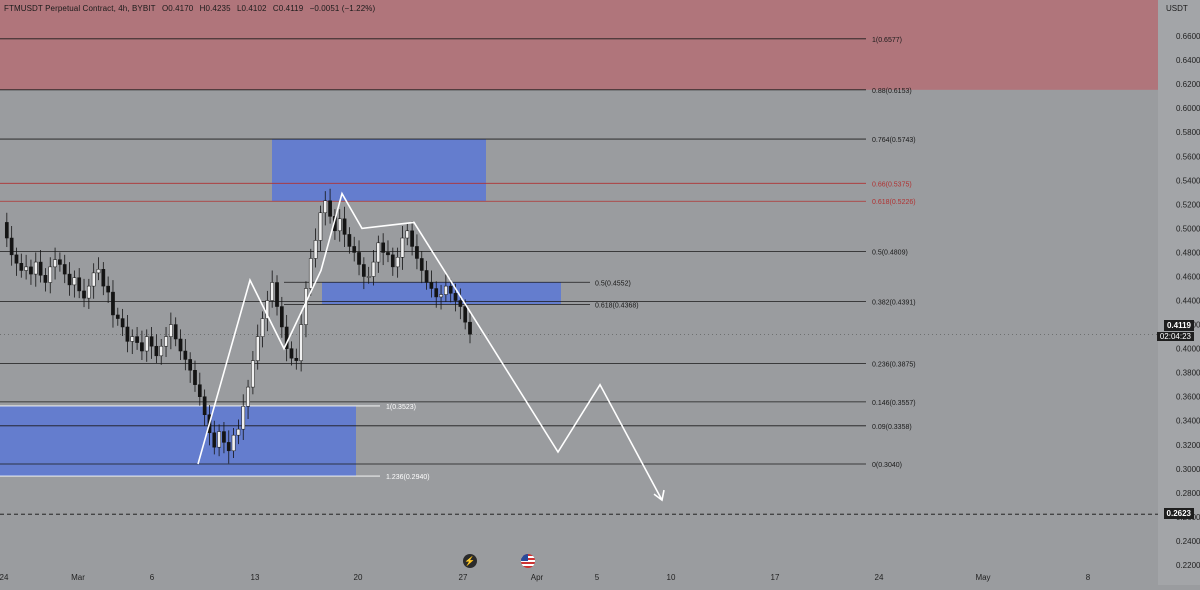  What do you see at coordinates (1178, 513) in the screenshot?
I see `marked-level-tag: 0.2623` at bounding box center [1178, 513].